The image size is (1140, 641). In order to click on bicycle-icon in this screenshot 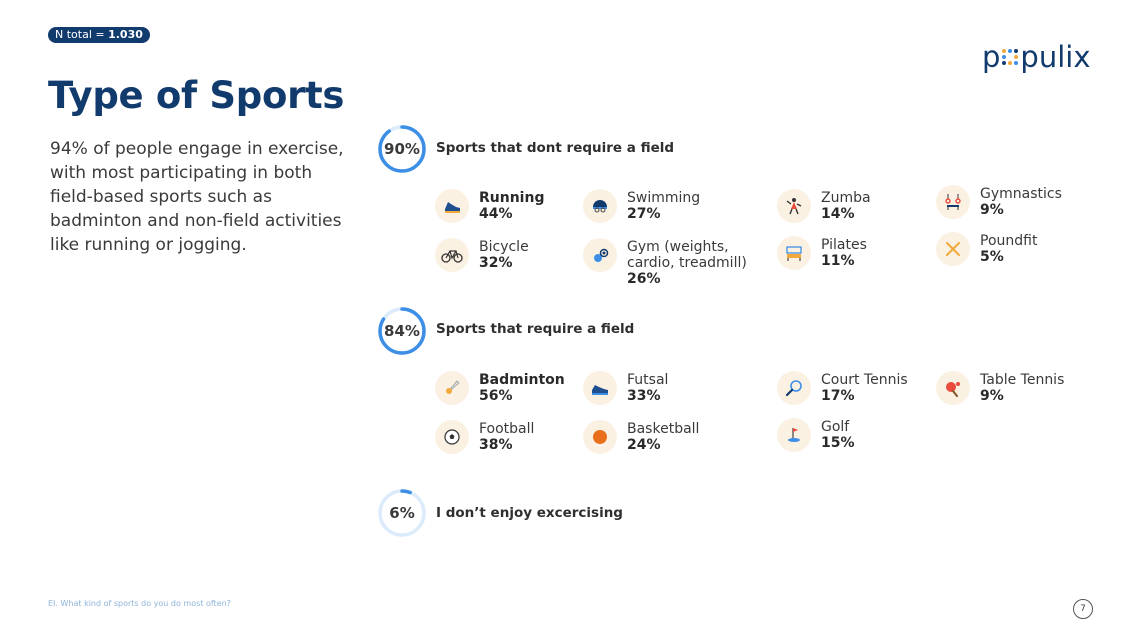, I will do `click(452, 255)`.